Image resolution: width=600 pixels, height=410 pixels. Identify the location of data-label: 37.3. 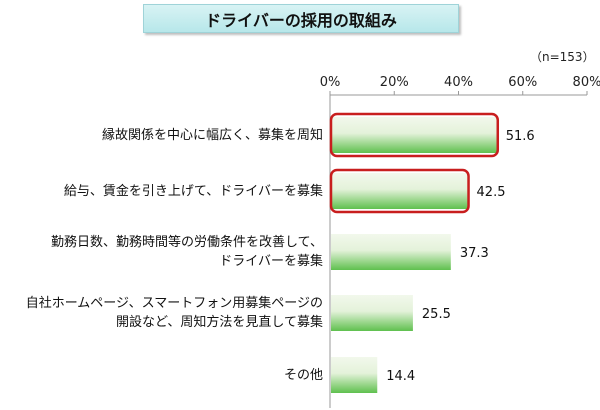
(474, 253).